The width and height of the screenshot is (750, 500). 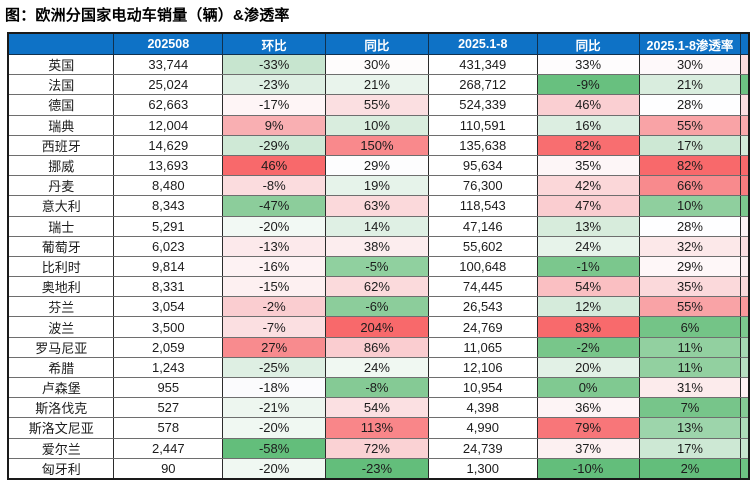 What do you see at coordinates (274, 125) in the screenshot?
I see `value-cell: 9%` at bounding box center [274, 125].